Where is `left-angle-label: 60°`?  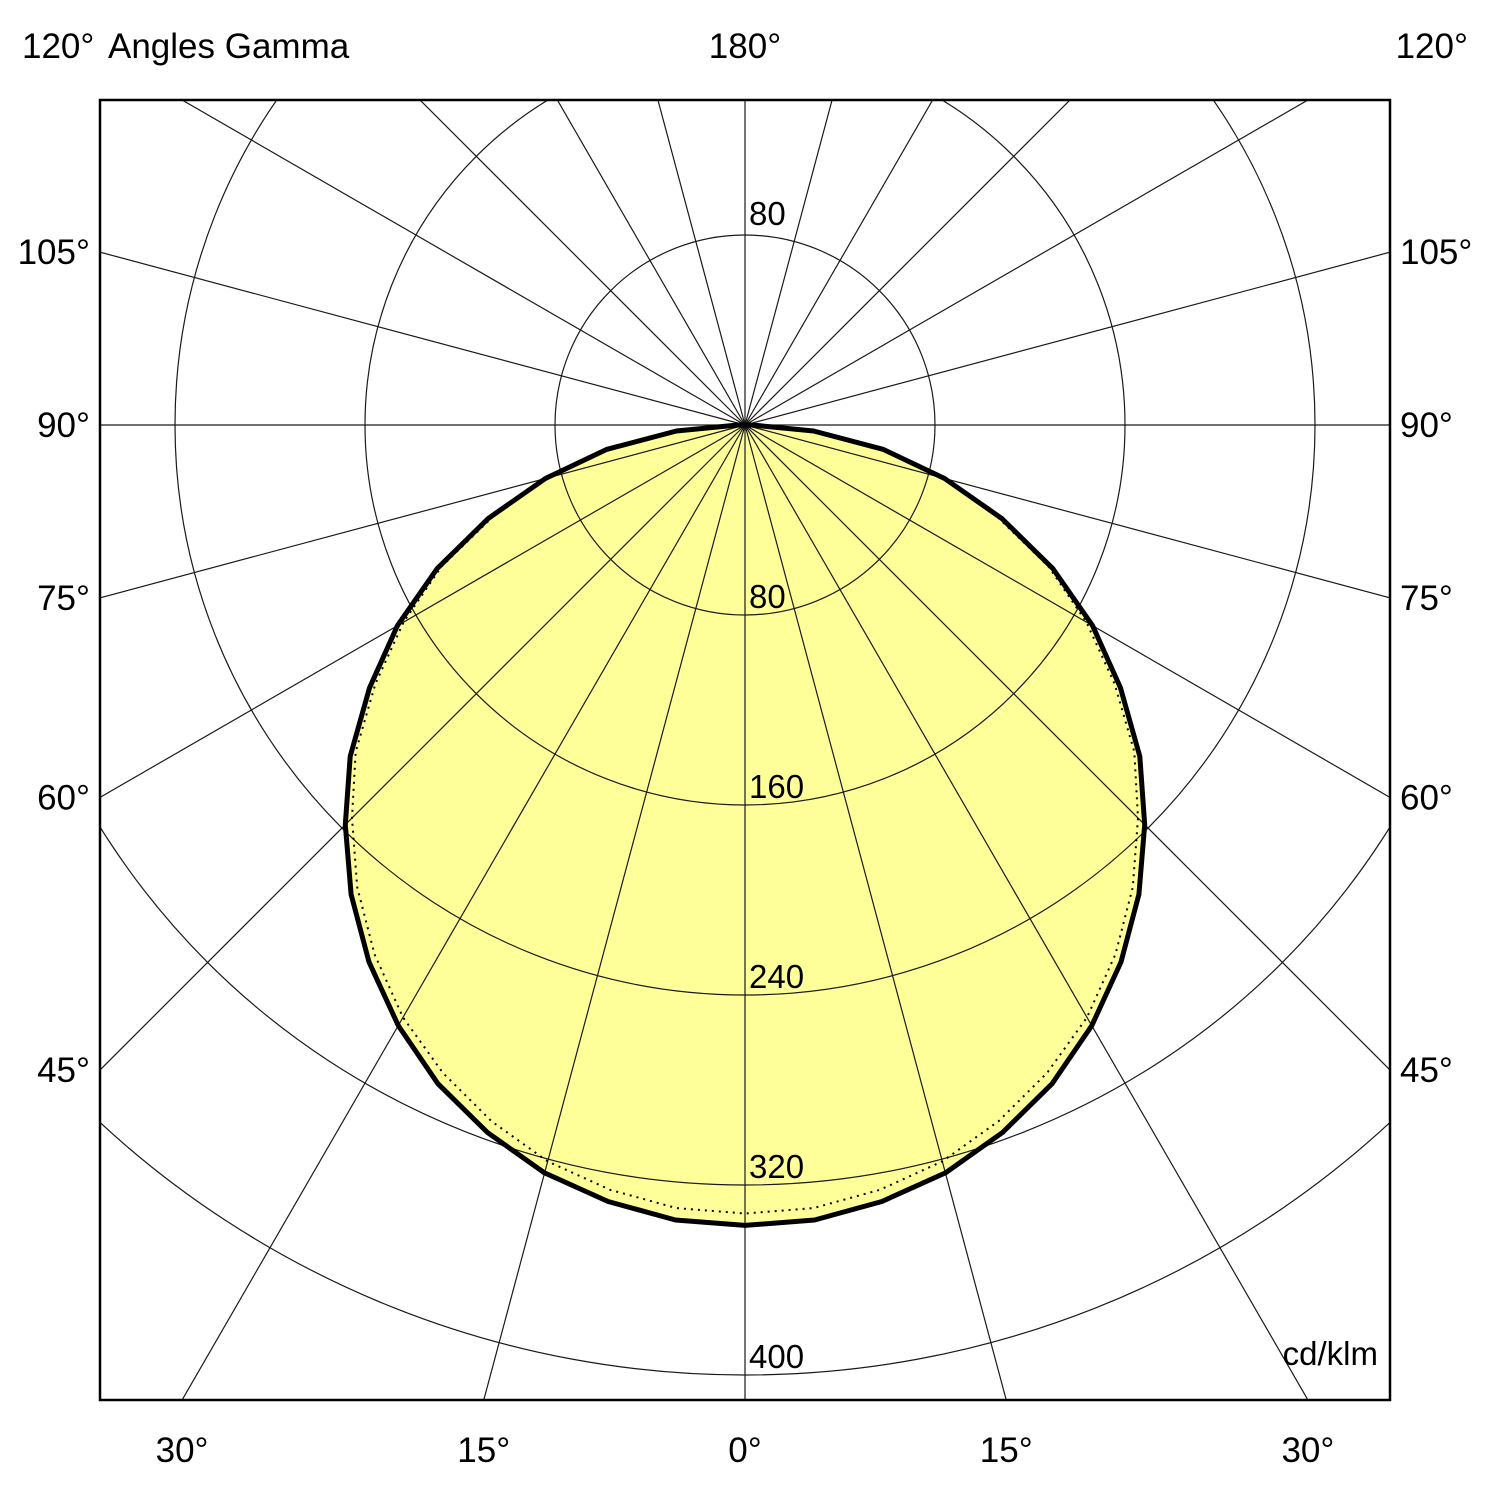
left-angle-label: 60° is located at coordinates (63, 797).